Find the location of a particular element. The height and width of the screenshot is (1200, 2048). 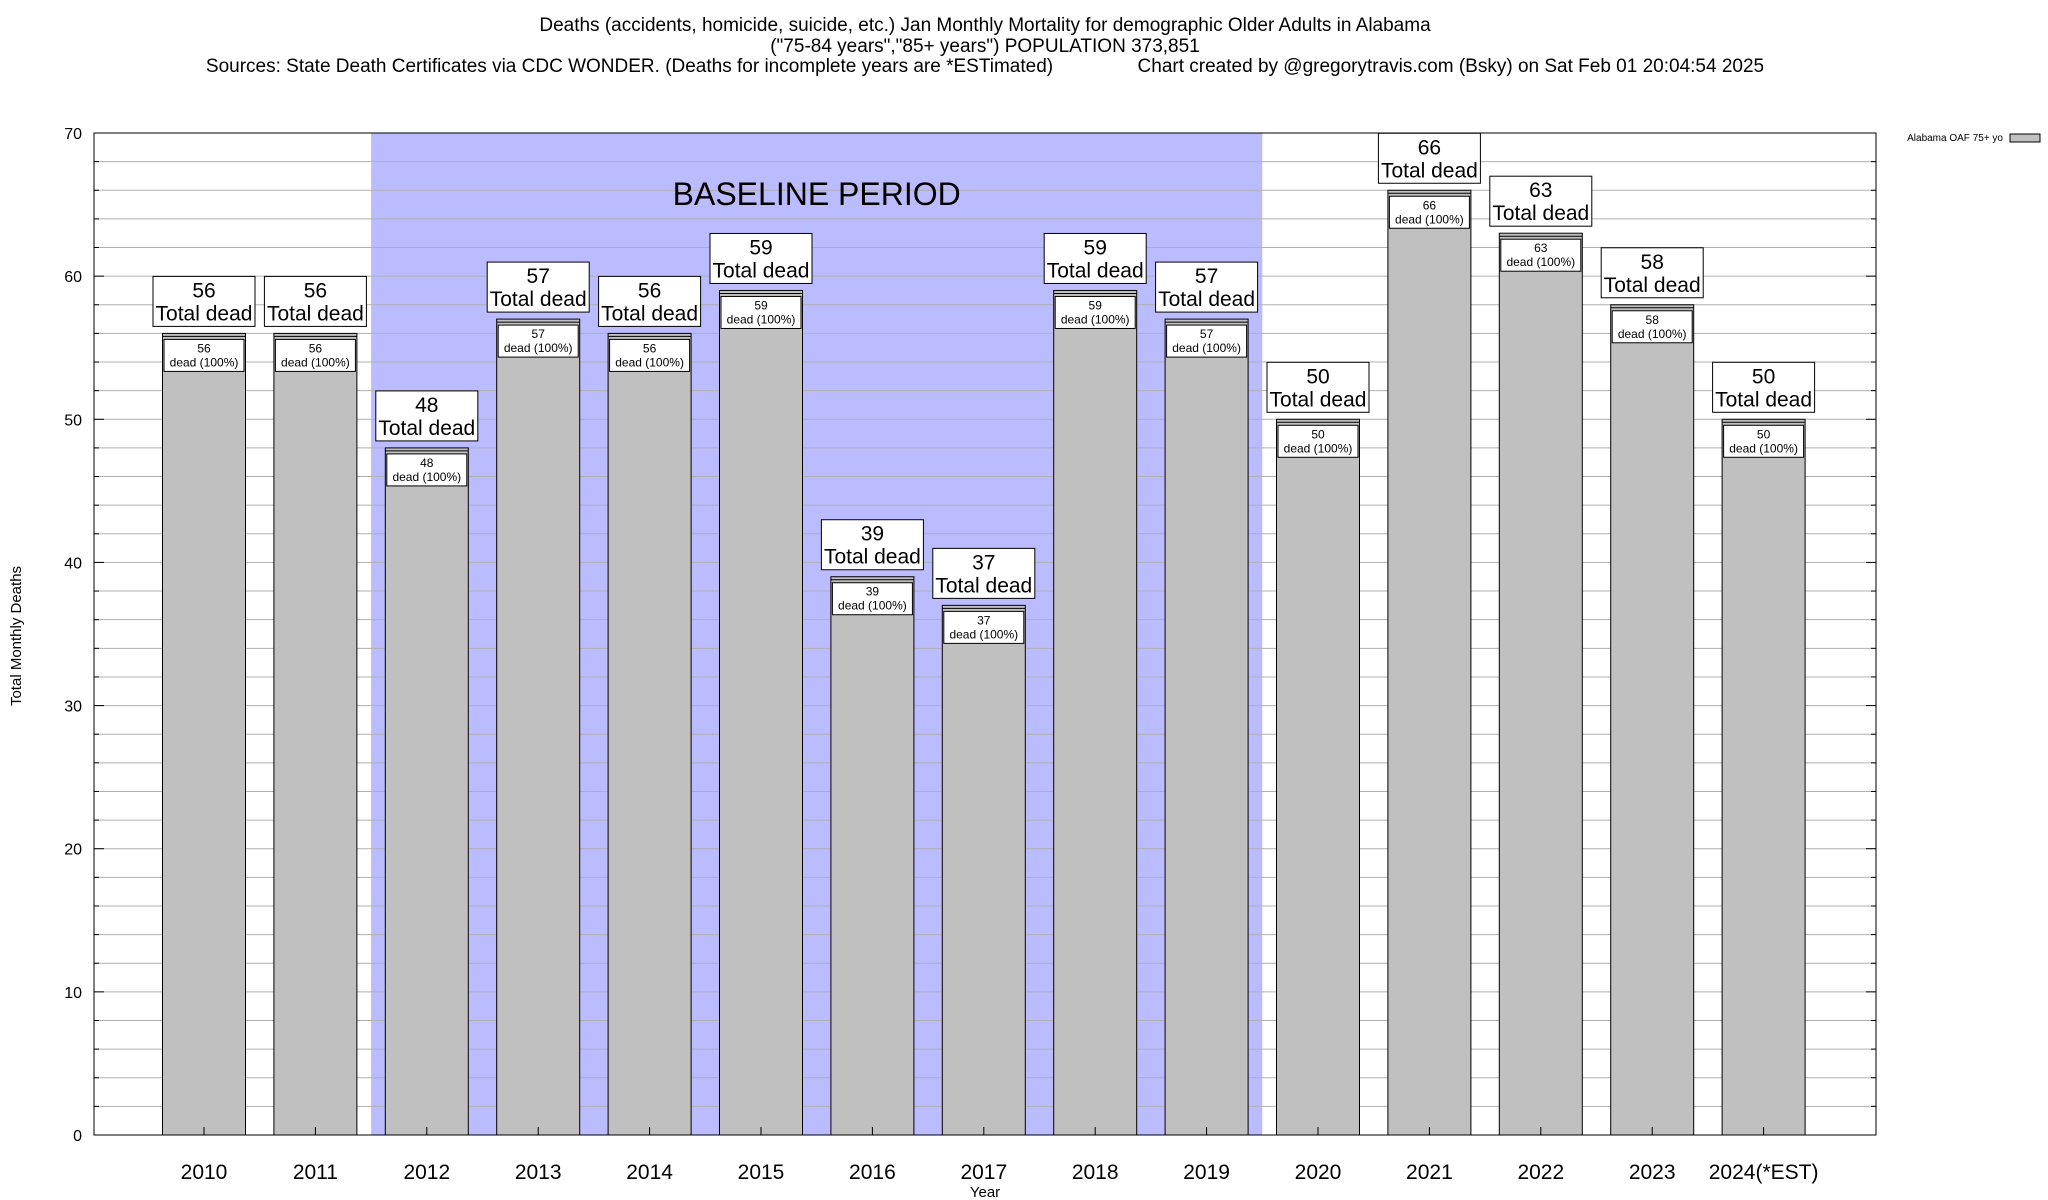

legend-label: Alabama OAF 75+ yo is located at coordinates (1955, 138).